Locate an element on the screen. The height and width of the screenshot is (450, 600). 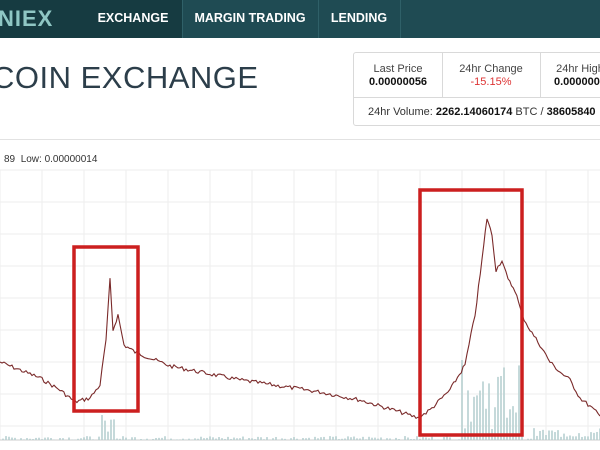
chart-high-low: 89 Low: 0.00000014 is located at coordinates (50, 159).